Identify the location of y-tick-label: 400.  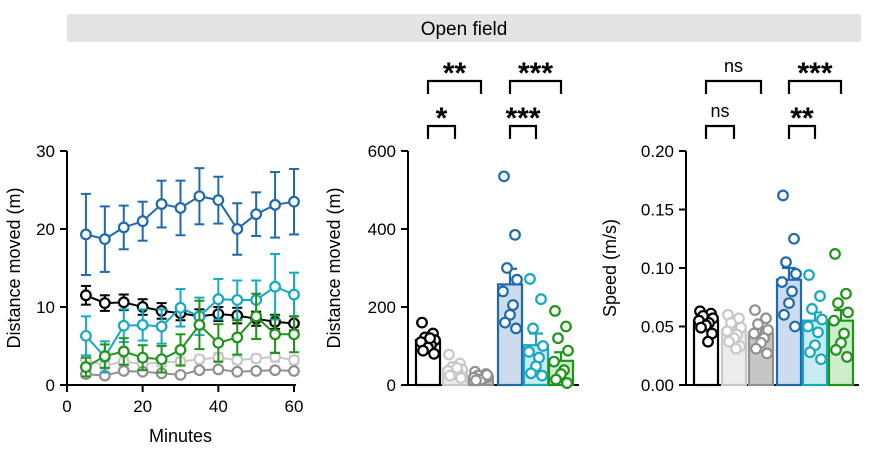
(382, 229).